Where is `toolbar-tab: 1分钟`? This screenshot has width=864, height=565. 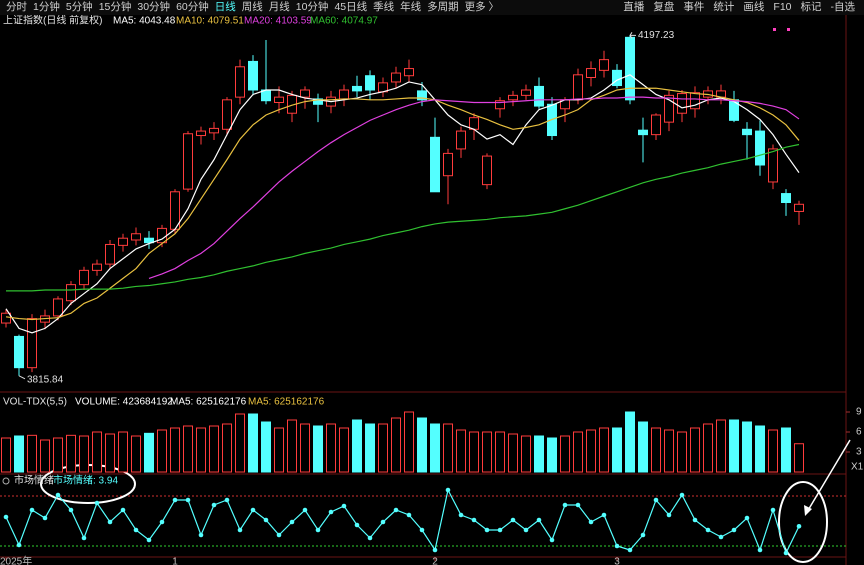 toolbar-tab: 1分钟 is located at coordinates (46, 7).